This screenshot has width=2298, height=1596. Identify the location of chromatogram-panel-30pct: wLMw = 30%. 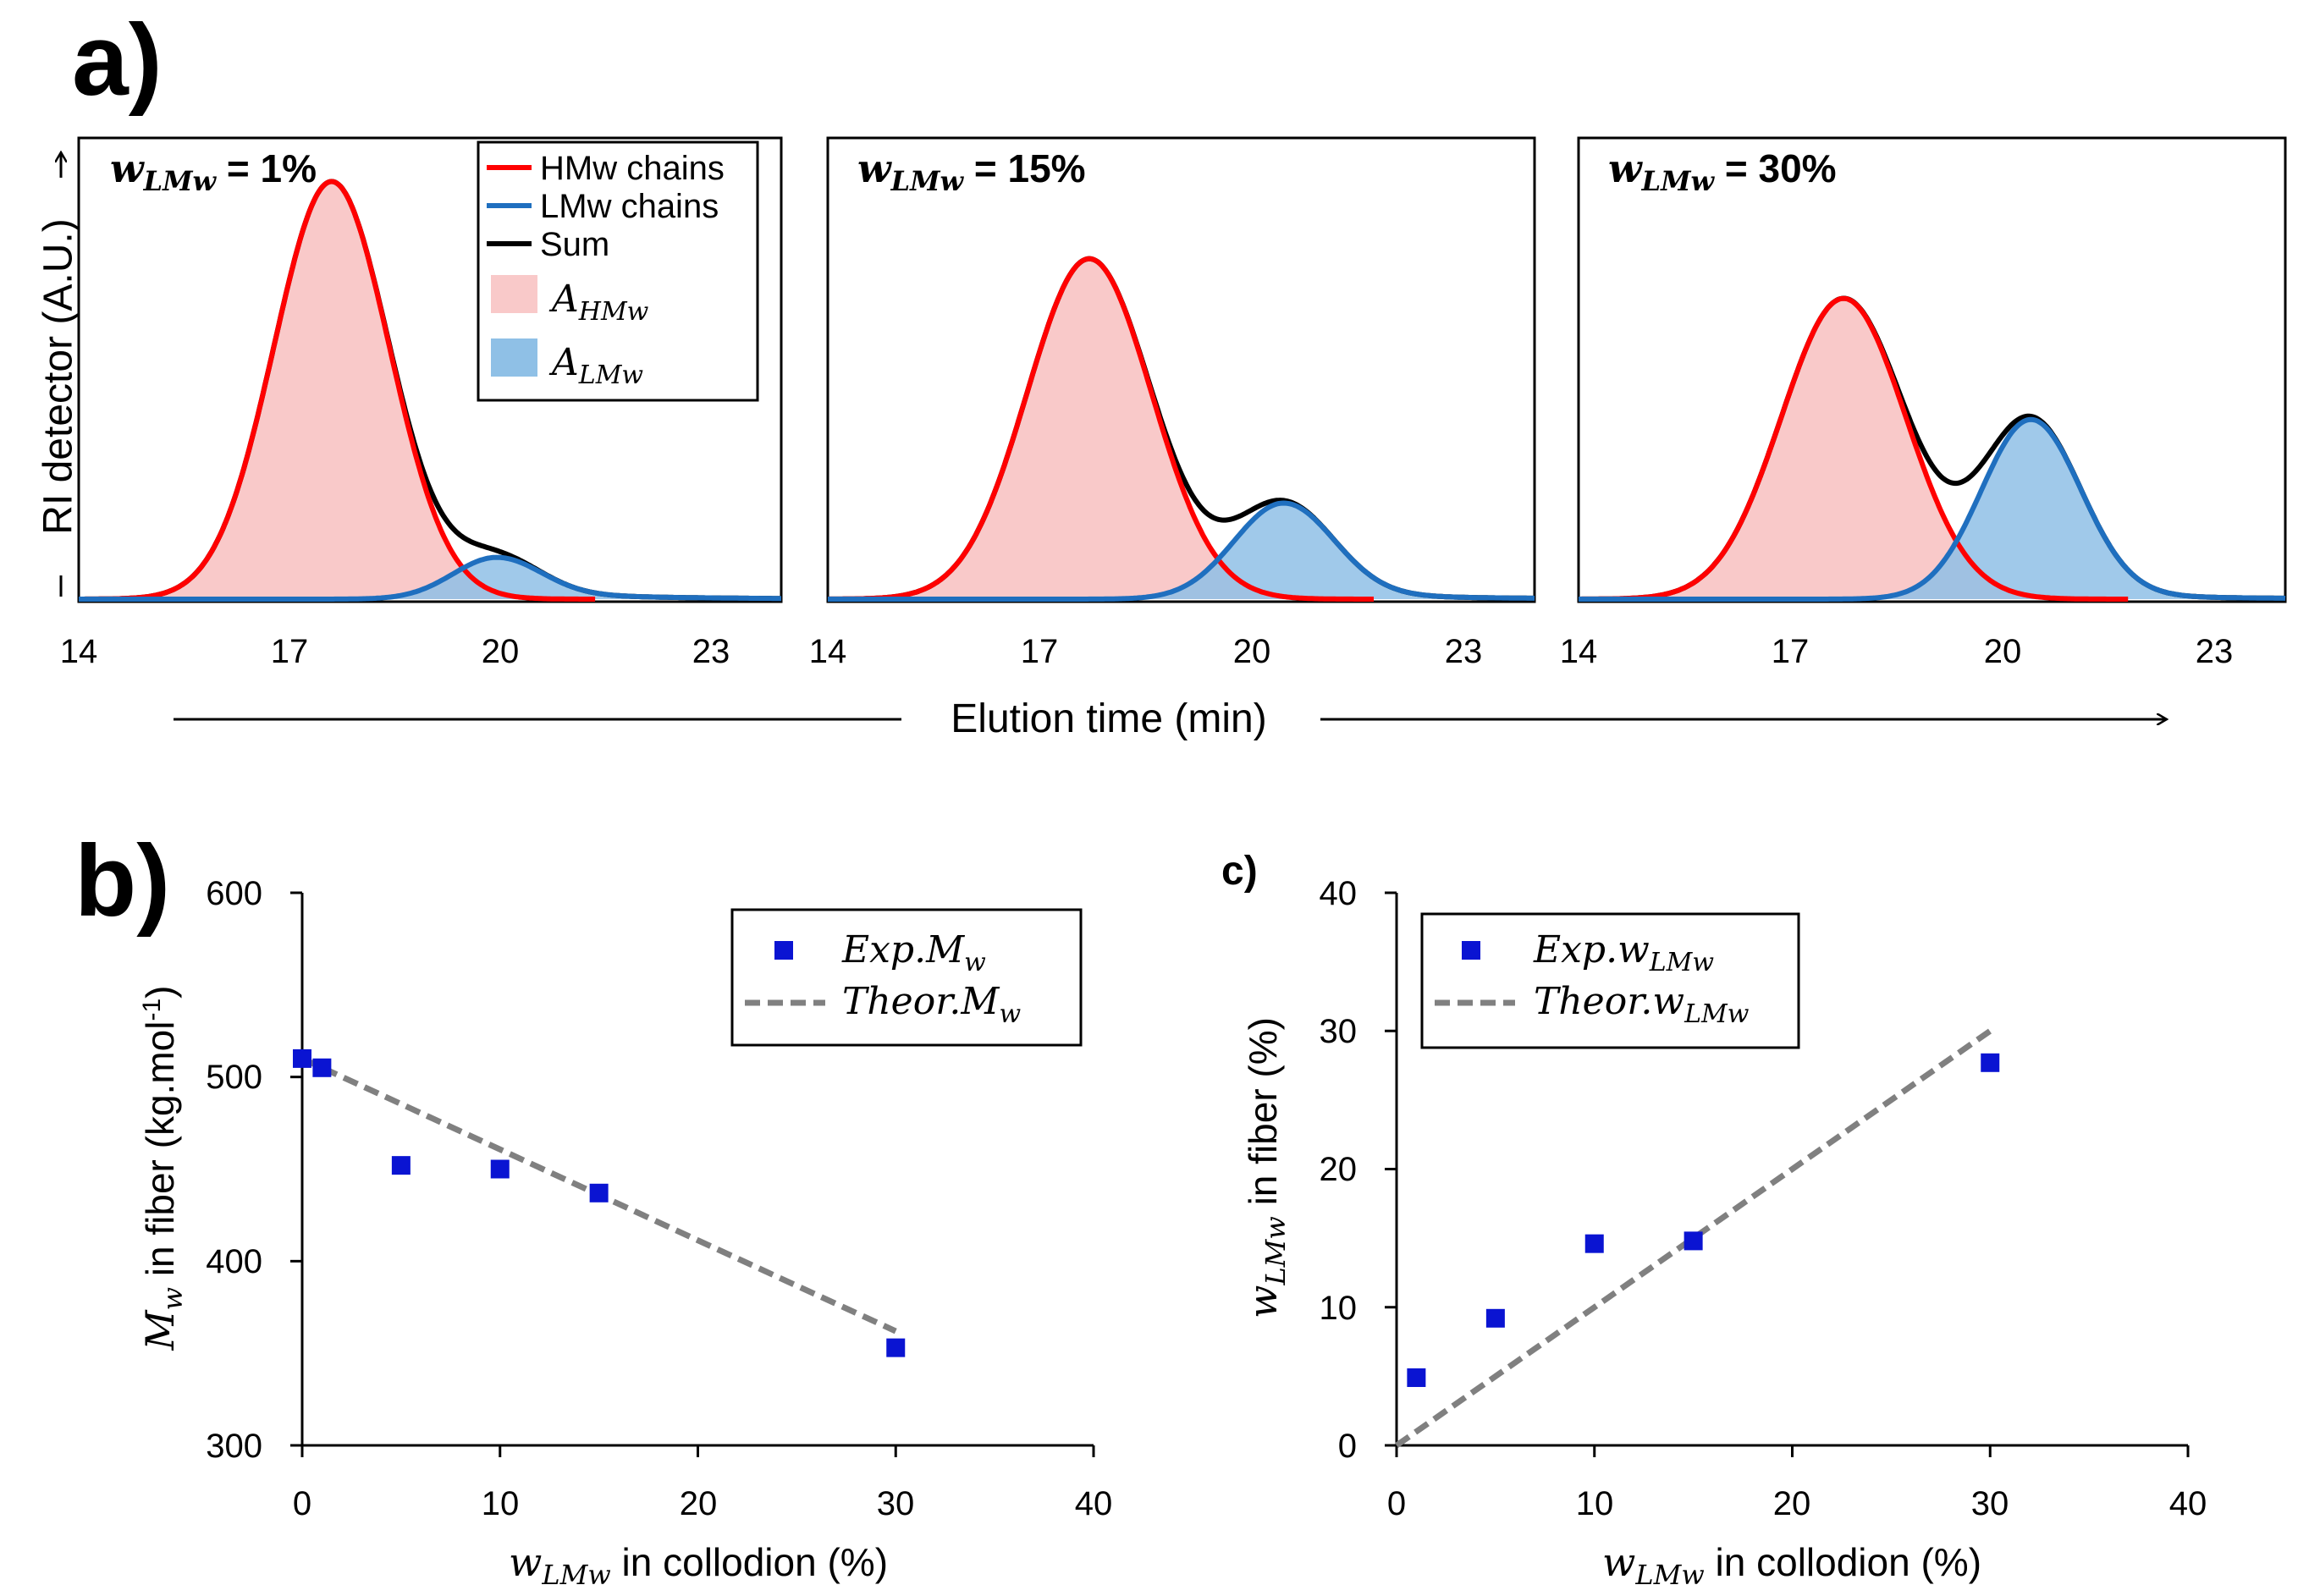
(1932, 369).